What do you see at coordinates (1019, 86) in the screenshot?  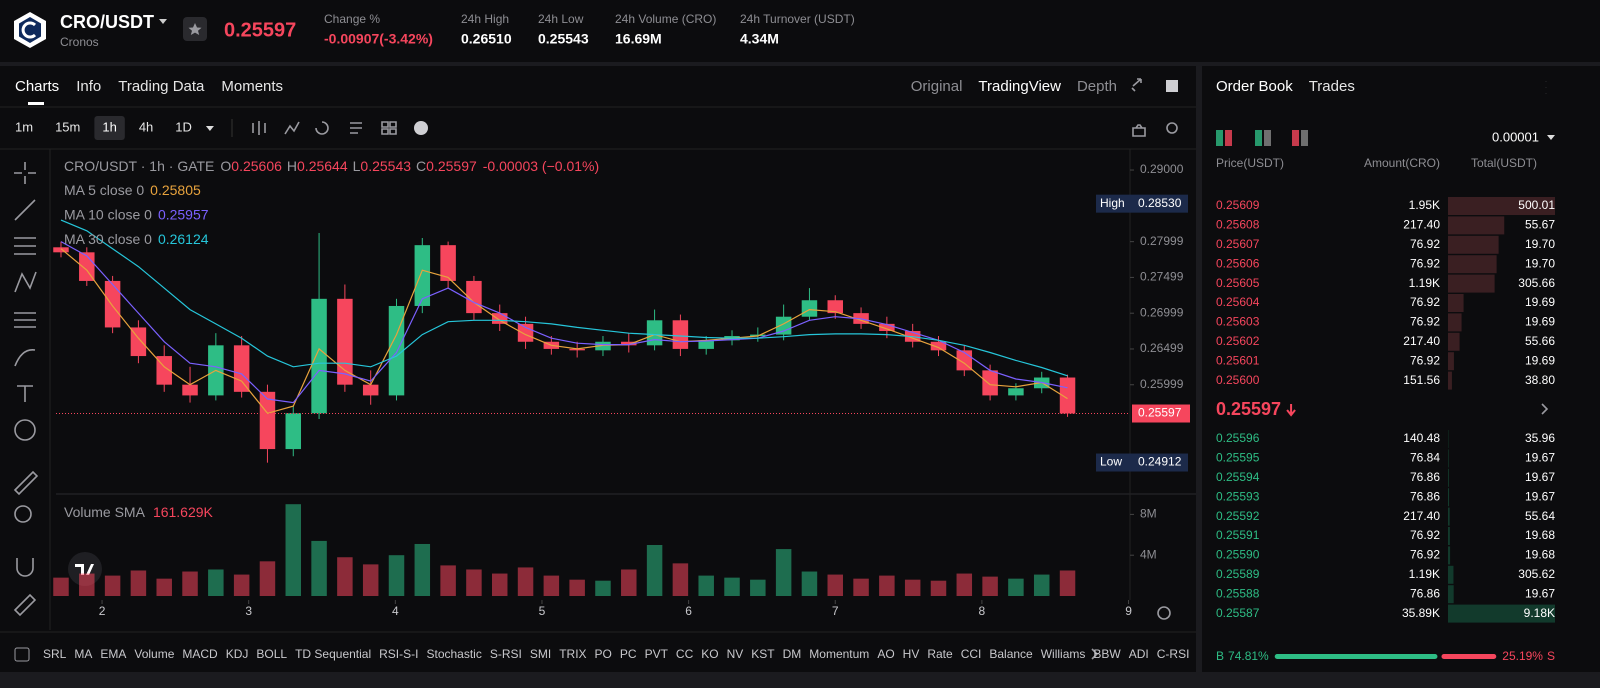 I see `view-tab: TradingView` at bounding box center [1019, 86].